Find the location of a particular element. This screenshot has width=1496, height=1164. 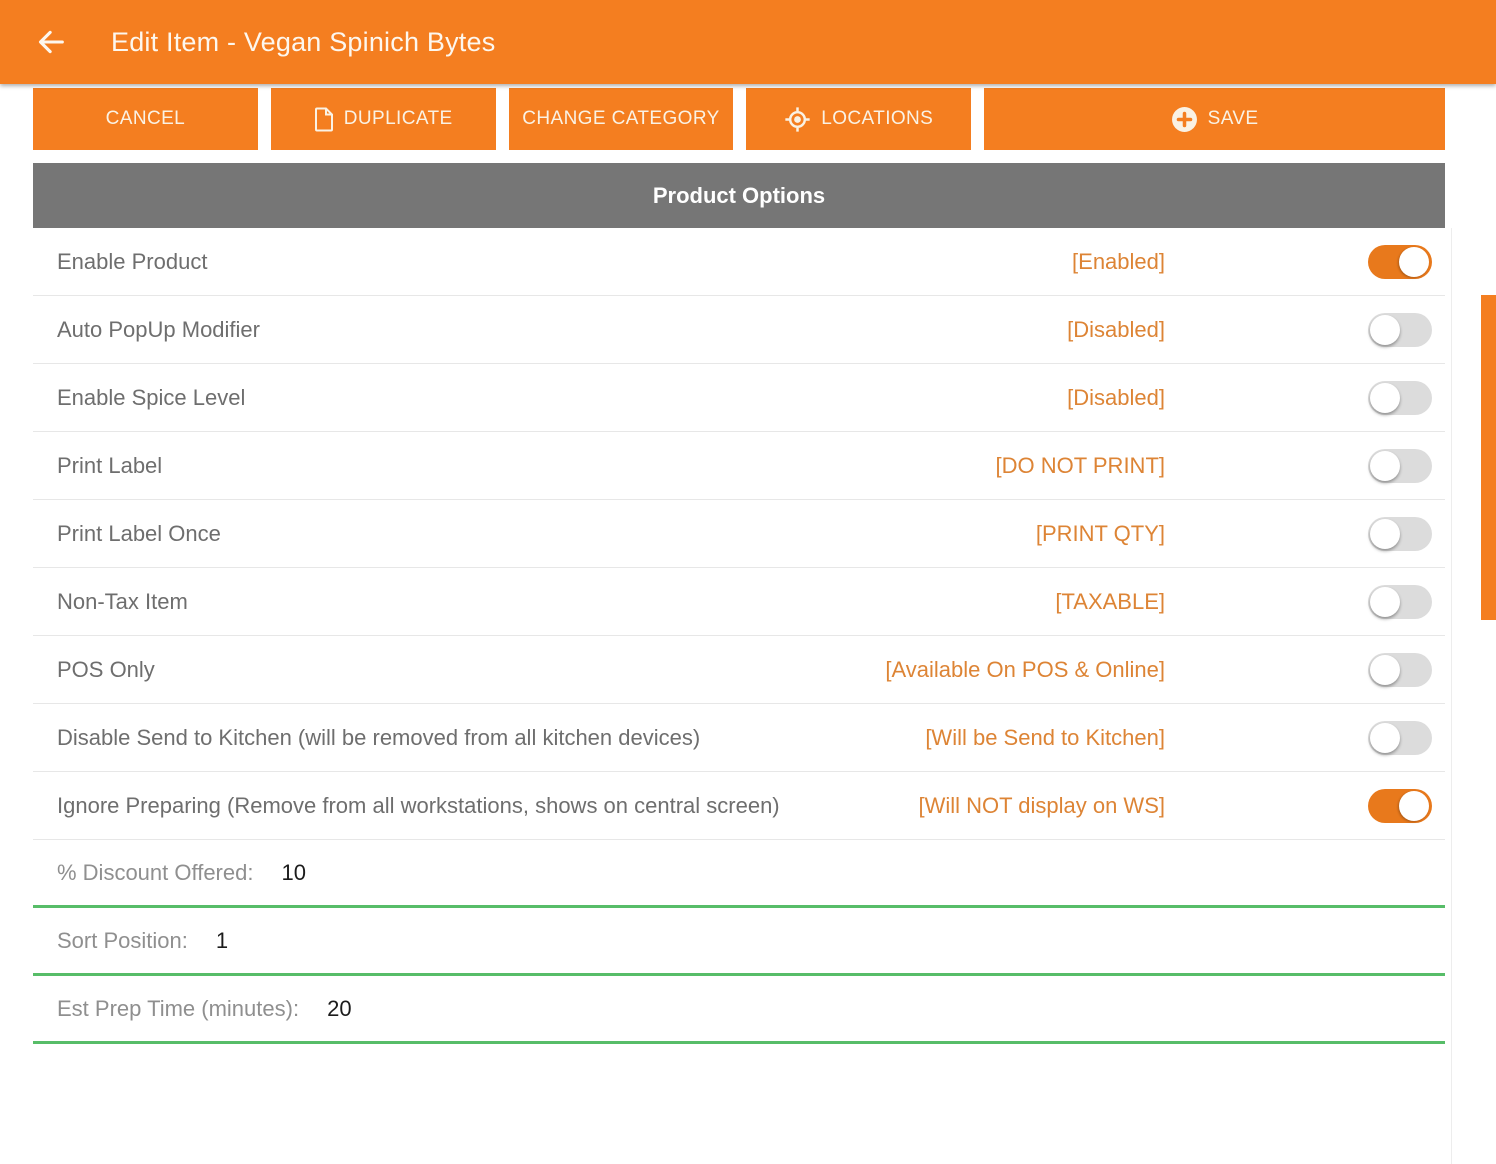

toggle-pos-only is located at coordinates (1400, 669).